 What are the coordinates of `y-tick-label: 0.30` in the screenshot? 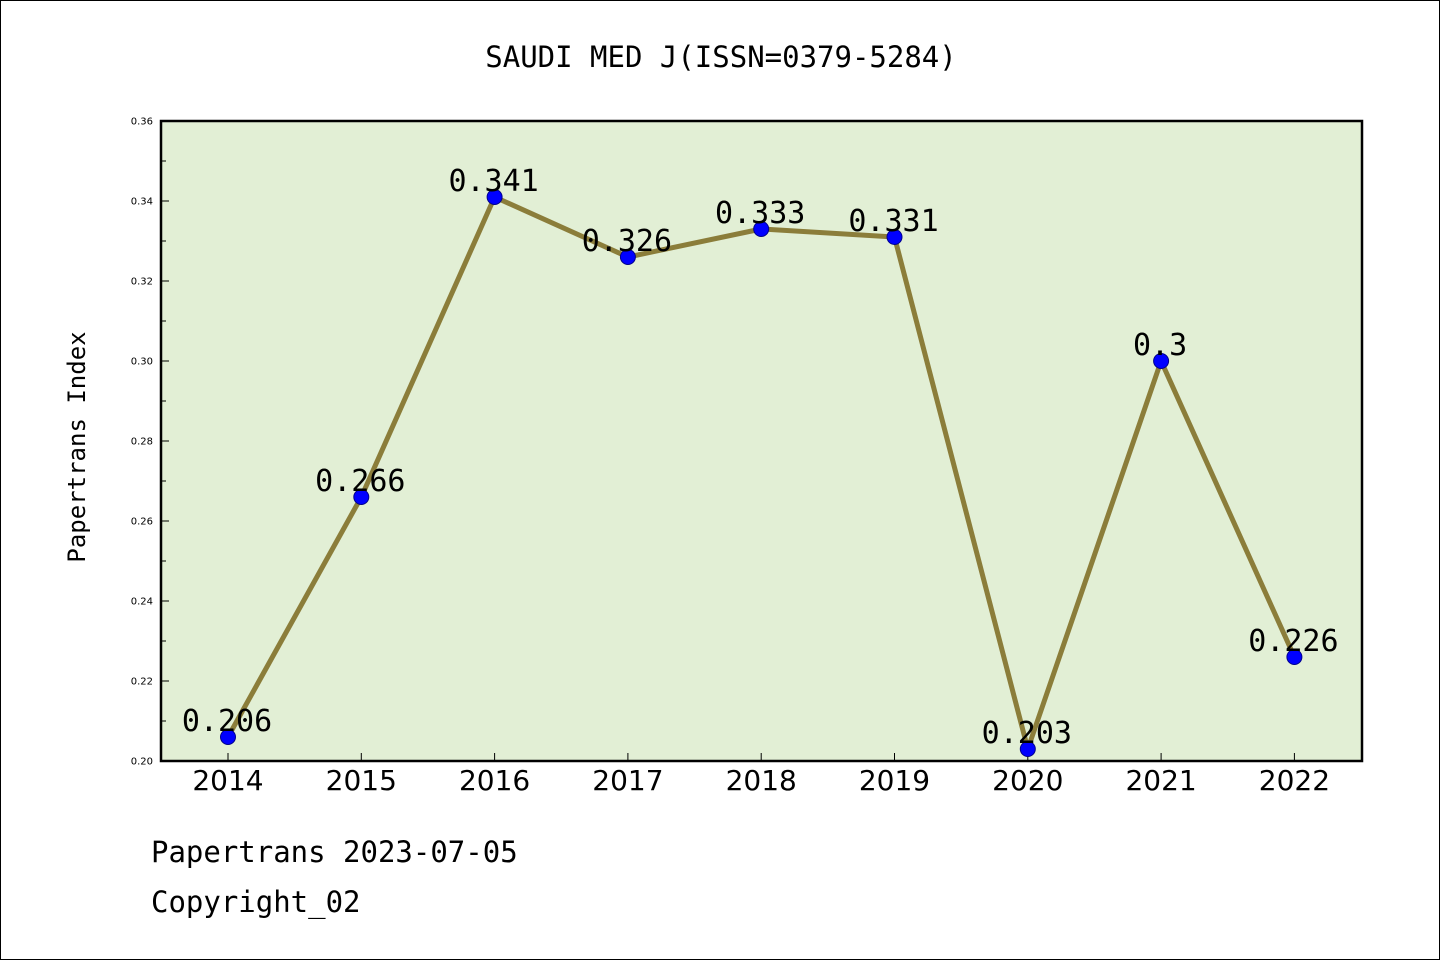 It's located at (142, 362).